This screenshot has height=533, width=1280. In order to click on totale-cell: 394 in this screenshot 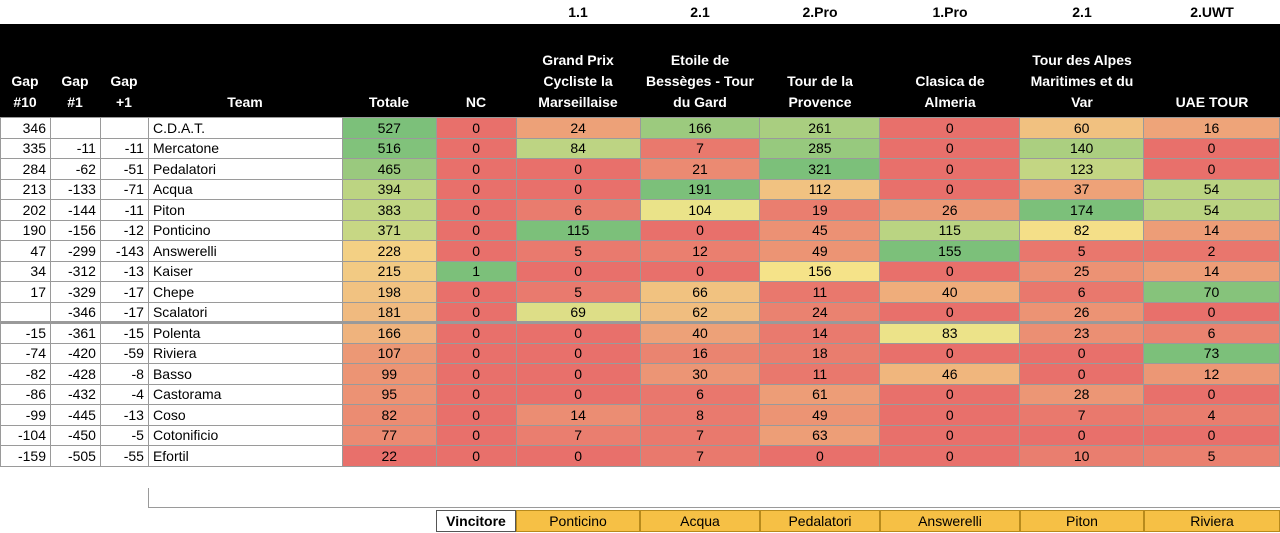, I will do `click(389, 189)`.